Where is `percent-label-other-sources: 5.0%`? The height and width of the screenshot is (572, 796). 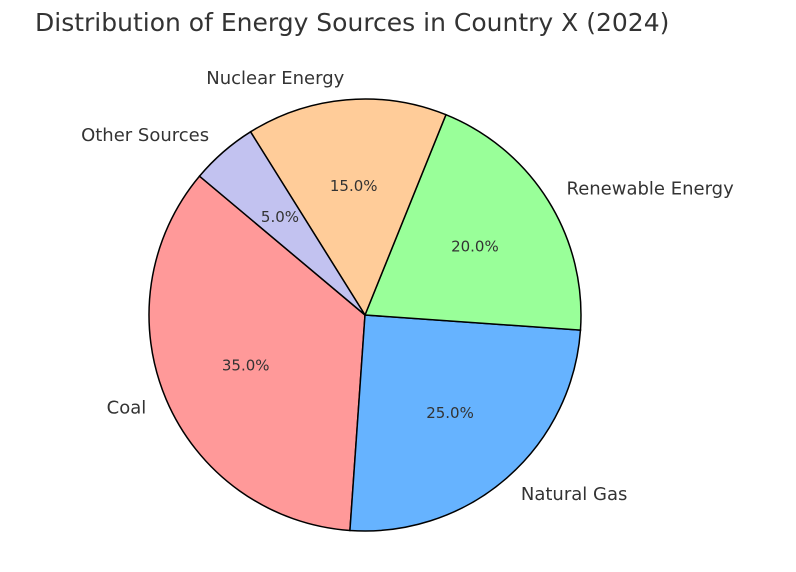
percent-label-other-sources: 5.0% is located at coordinates (280, 217).